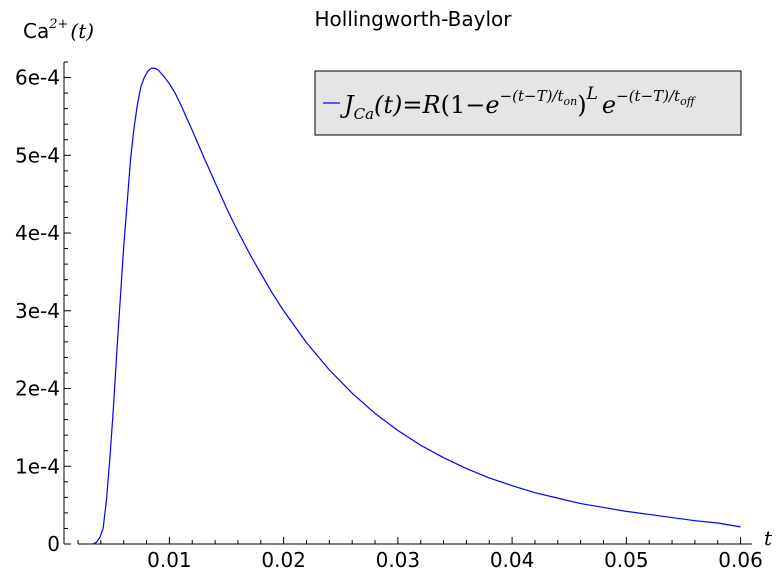 Image resolution: width=783 pixels, height=580 pixels. What do you see at coordinates (609, 105) in the screenshot?
I see `formula-e2: e` at bounding box center [609, 105].